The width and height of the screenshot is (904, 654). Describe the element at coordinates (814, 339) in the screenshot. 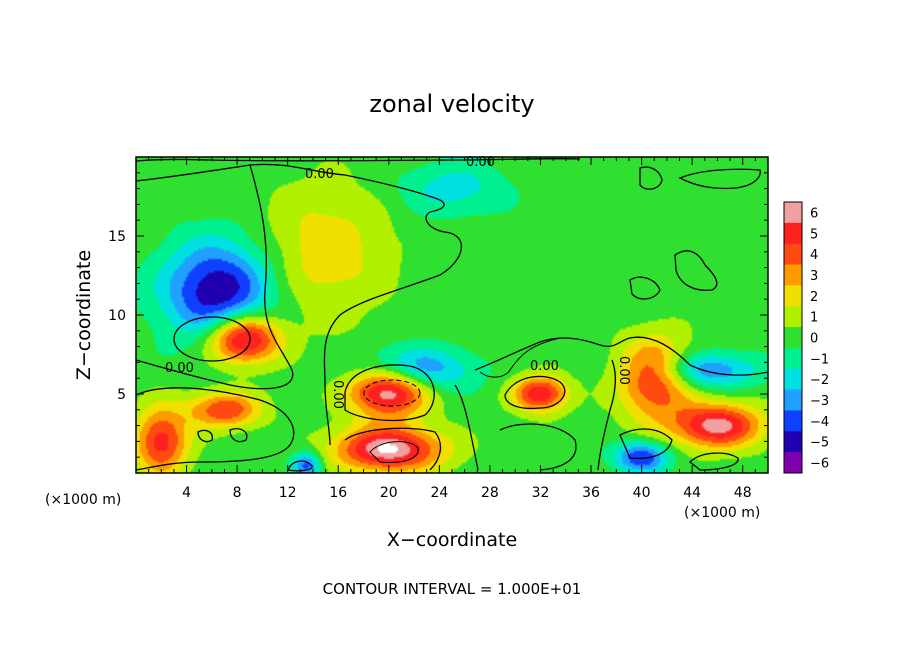

I see `colorbar-label: 0` at that location.